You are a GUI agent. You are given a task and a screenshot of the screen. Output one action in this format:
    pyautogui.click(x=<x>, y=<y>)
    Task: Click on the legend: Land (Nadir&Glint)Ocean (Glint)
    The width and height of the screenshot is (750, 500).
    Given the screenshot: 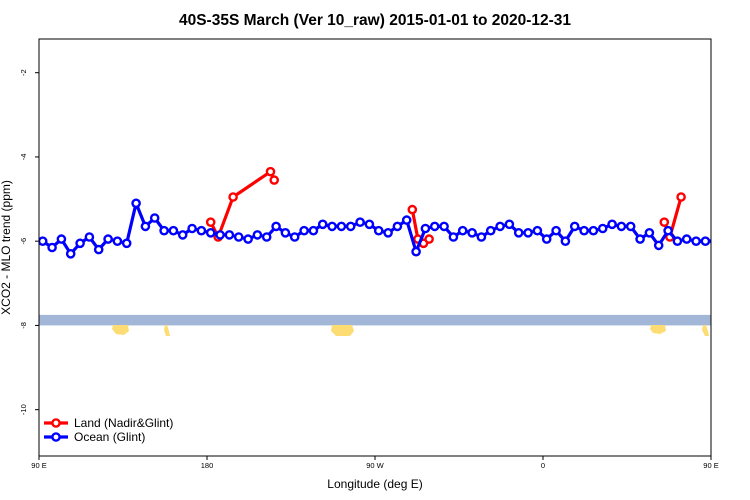 What is the action you would take?
    pyautogui.click(x=108, y=430)
    